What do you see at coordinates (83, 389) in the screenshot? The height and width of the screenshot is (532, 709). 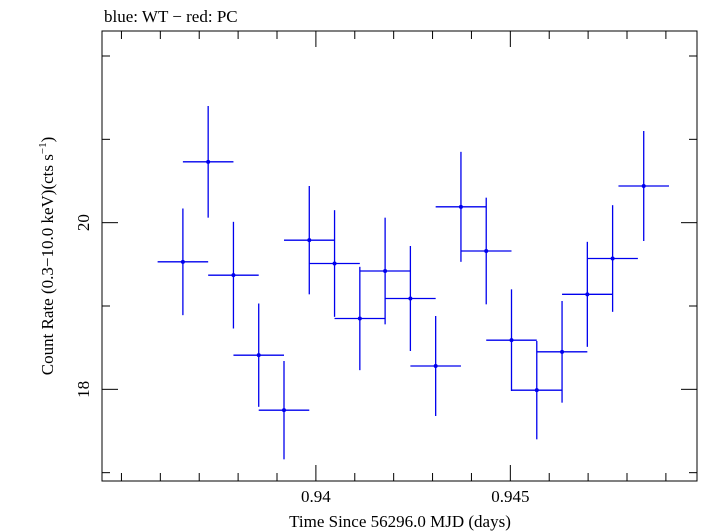 I see `y-tick-label: 18` at bounding box center [83, 389].